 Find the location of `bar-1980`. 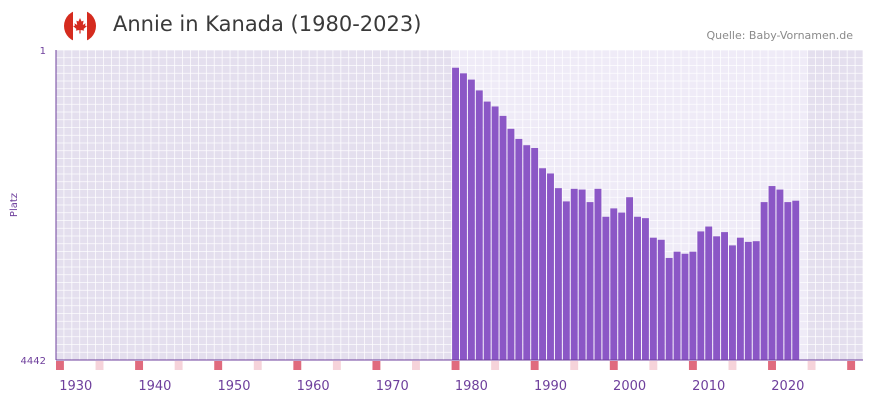

bar-1980 is located at coordinates (471, 220).